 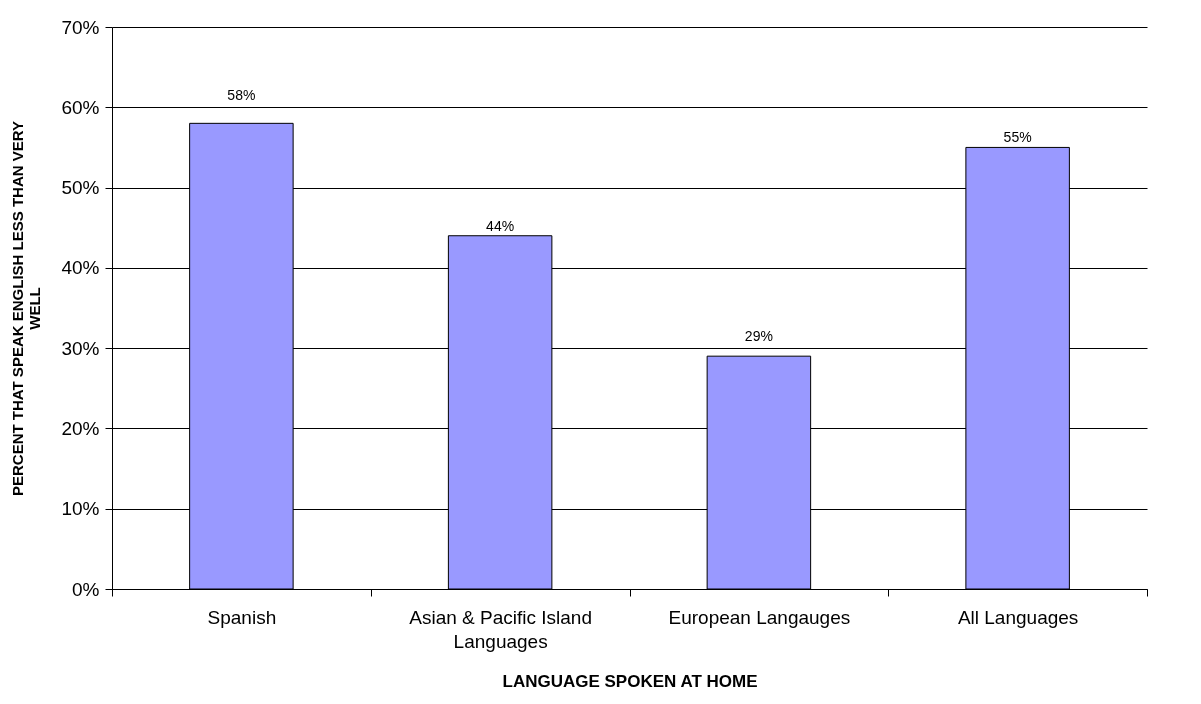 I want to click on x-tick-label: Spanish, so click(x=242, y=617).